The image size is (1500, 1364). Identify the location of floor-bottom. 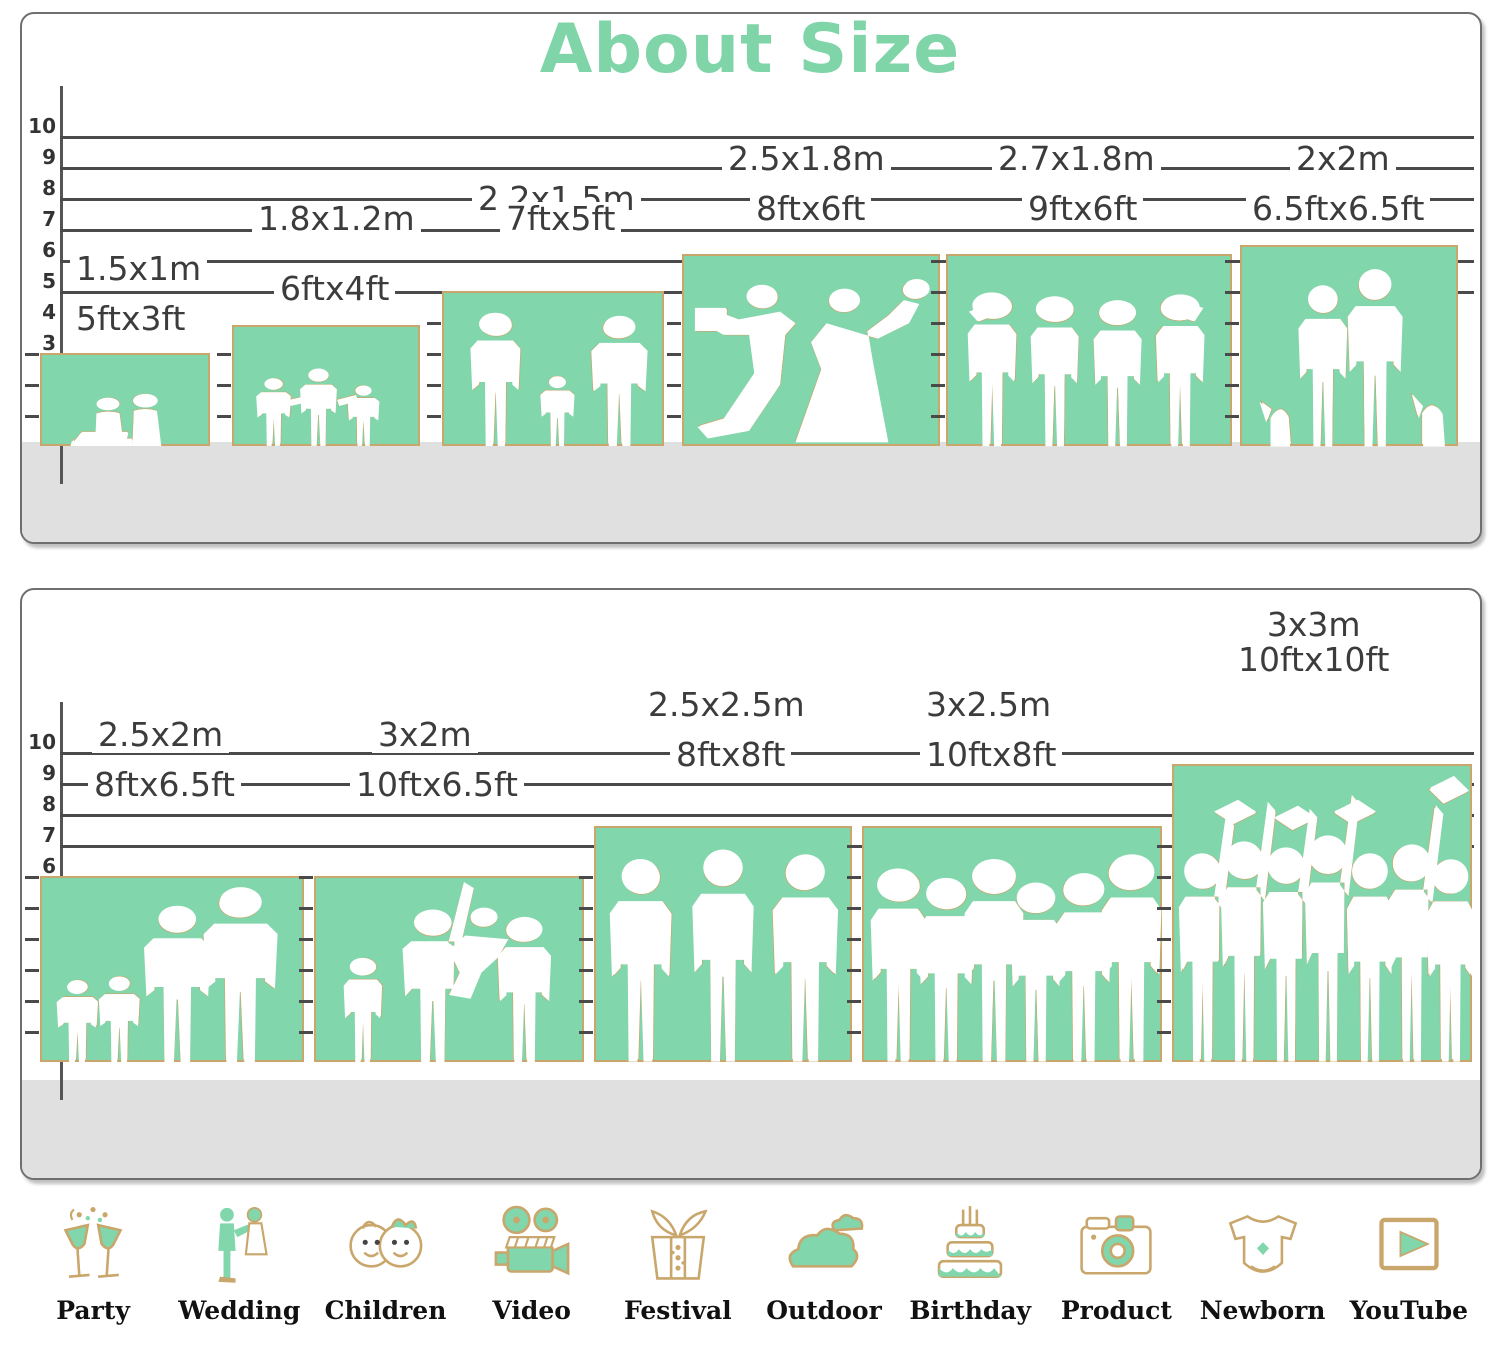
(751, 1129).